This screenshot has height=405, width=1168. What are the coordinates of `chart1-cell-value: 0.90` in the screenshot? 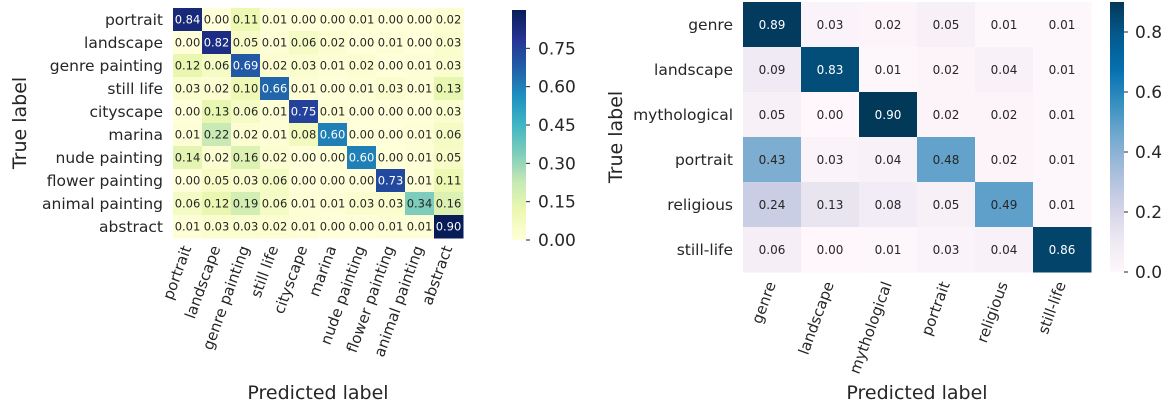 It's located at (449, 227).